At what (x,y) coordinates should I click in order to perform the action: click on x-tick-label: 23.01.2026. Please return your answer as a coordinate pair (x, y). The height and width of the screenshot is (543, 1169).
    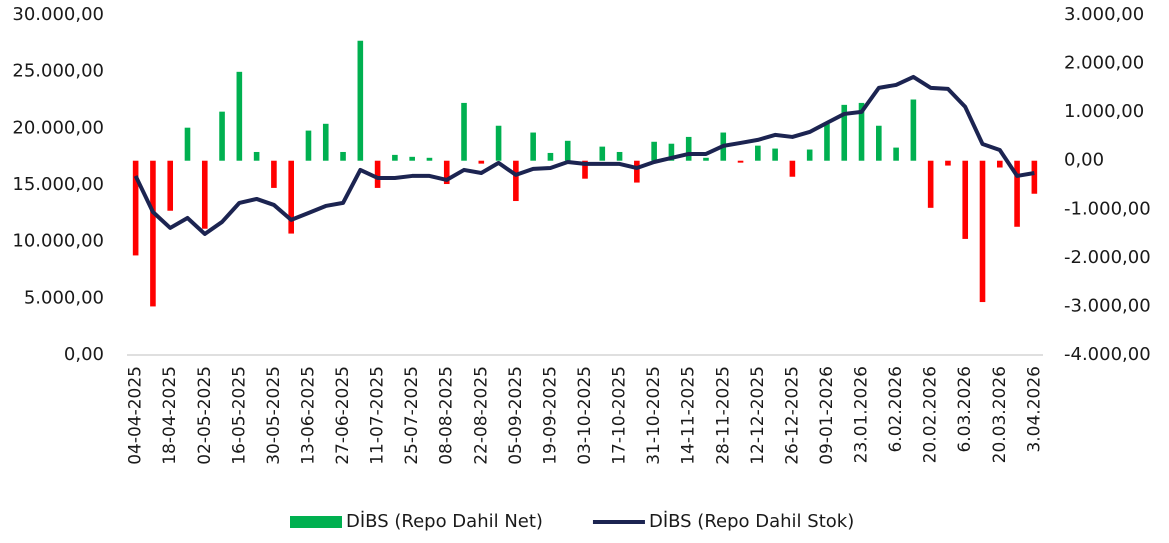
    Looking at the image, I should click on (862, 414).